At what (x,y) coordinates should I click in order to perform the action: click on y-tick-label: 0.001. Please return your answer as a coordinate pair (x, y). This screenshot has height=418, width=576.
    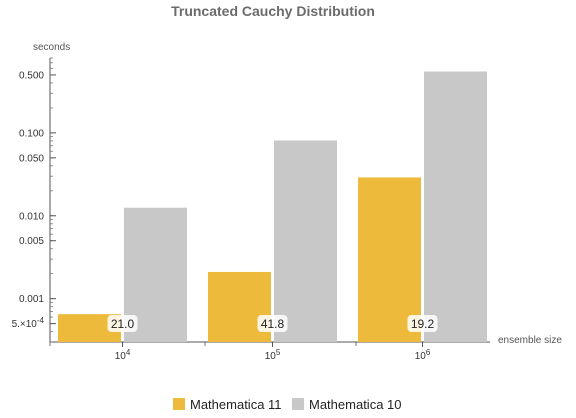
    Looking at the image, I should click on (31, 299).